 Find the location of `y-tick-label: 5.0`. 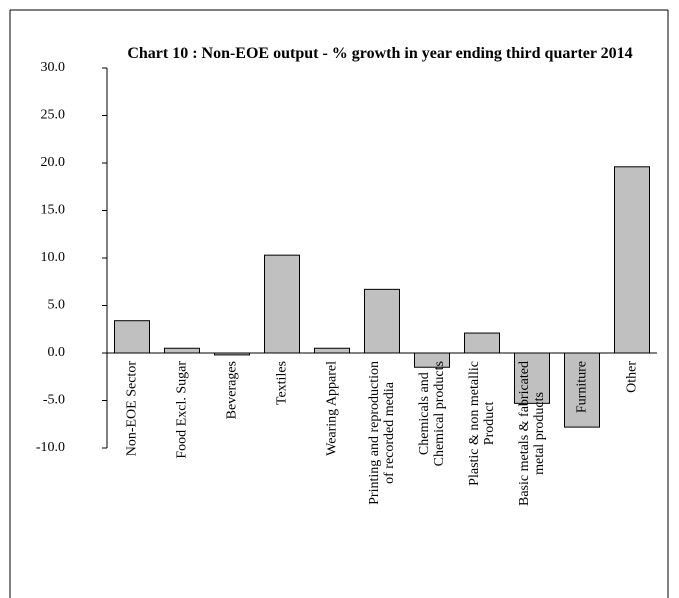

y-tick-label: 5.0 is located at coordinates (57, 305).